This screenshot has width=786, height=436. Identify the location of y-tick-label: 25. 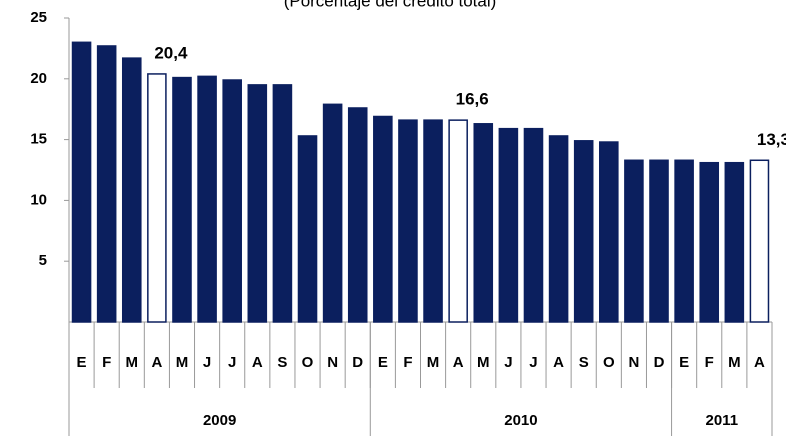
(38, 17).